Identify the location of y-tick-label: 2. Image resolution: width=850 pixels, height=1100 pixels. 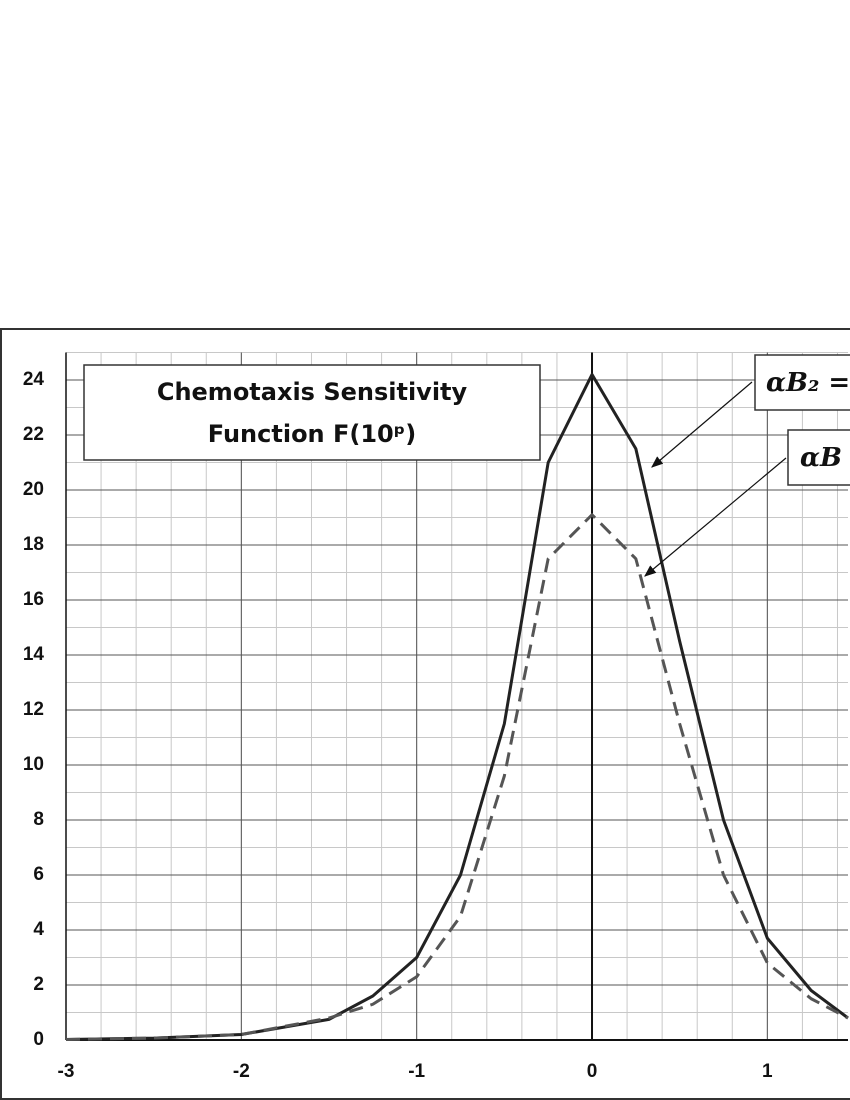
(38, 984).